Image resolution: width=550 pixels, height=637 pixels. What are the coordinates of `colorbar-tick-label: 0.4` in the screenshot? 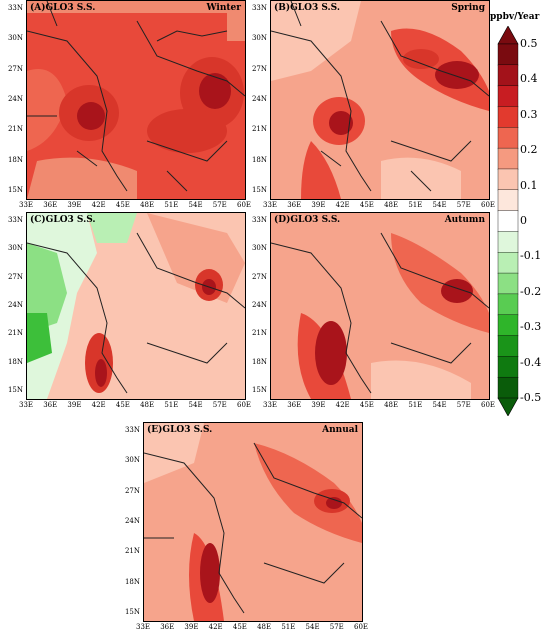 It's located at (529, 79).